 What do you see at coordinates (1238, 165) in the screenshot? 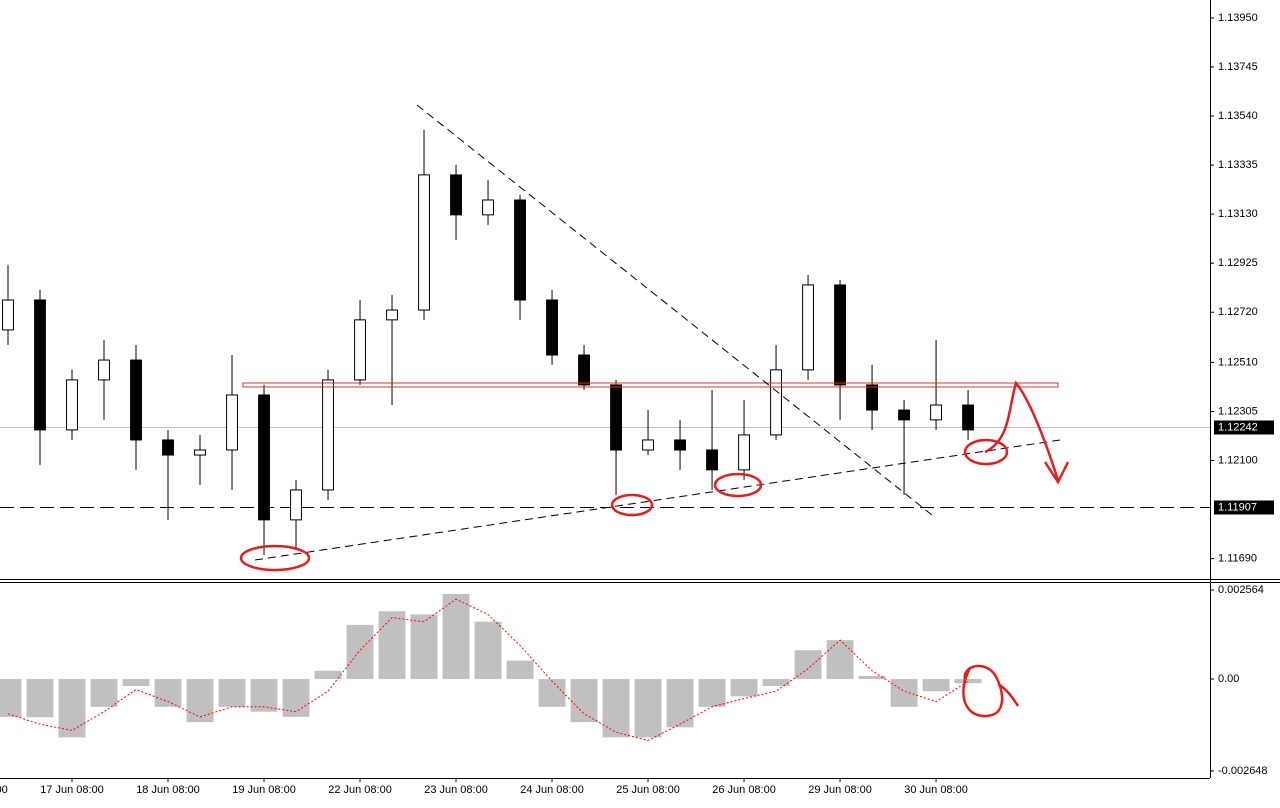
I see `y-tick-label: 1.13335` at bounding box center [1238, 165].